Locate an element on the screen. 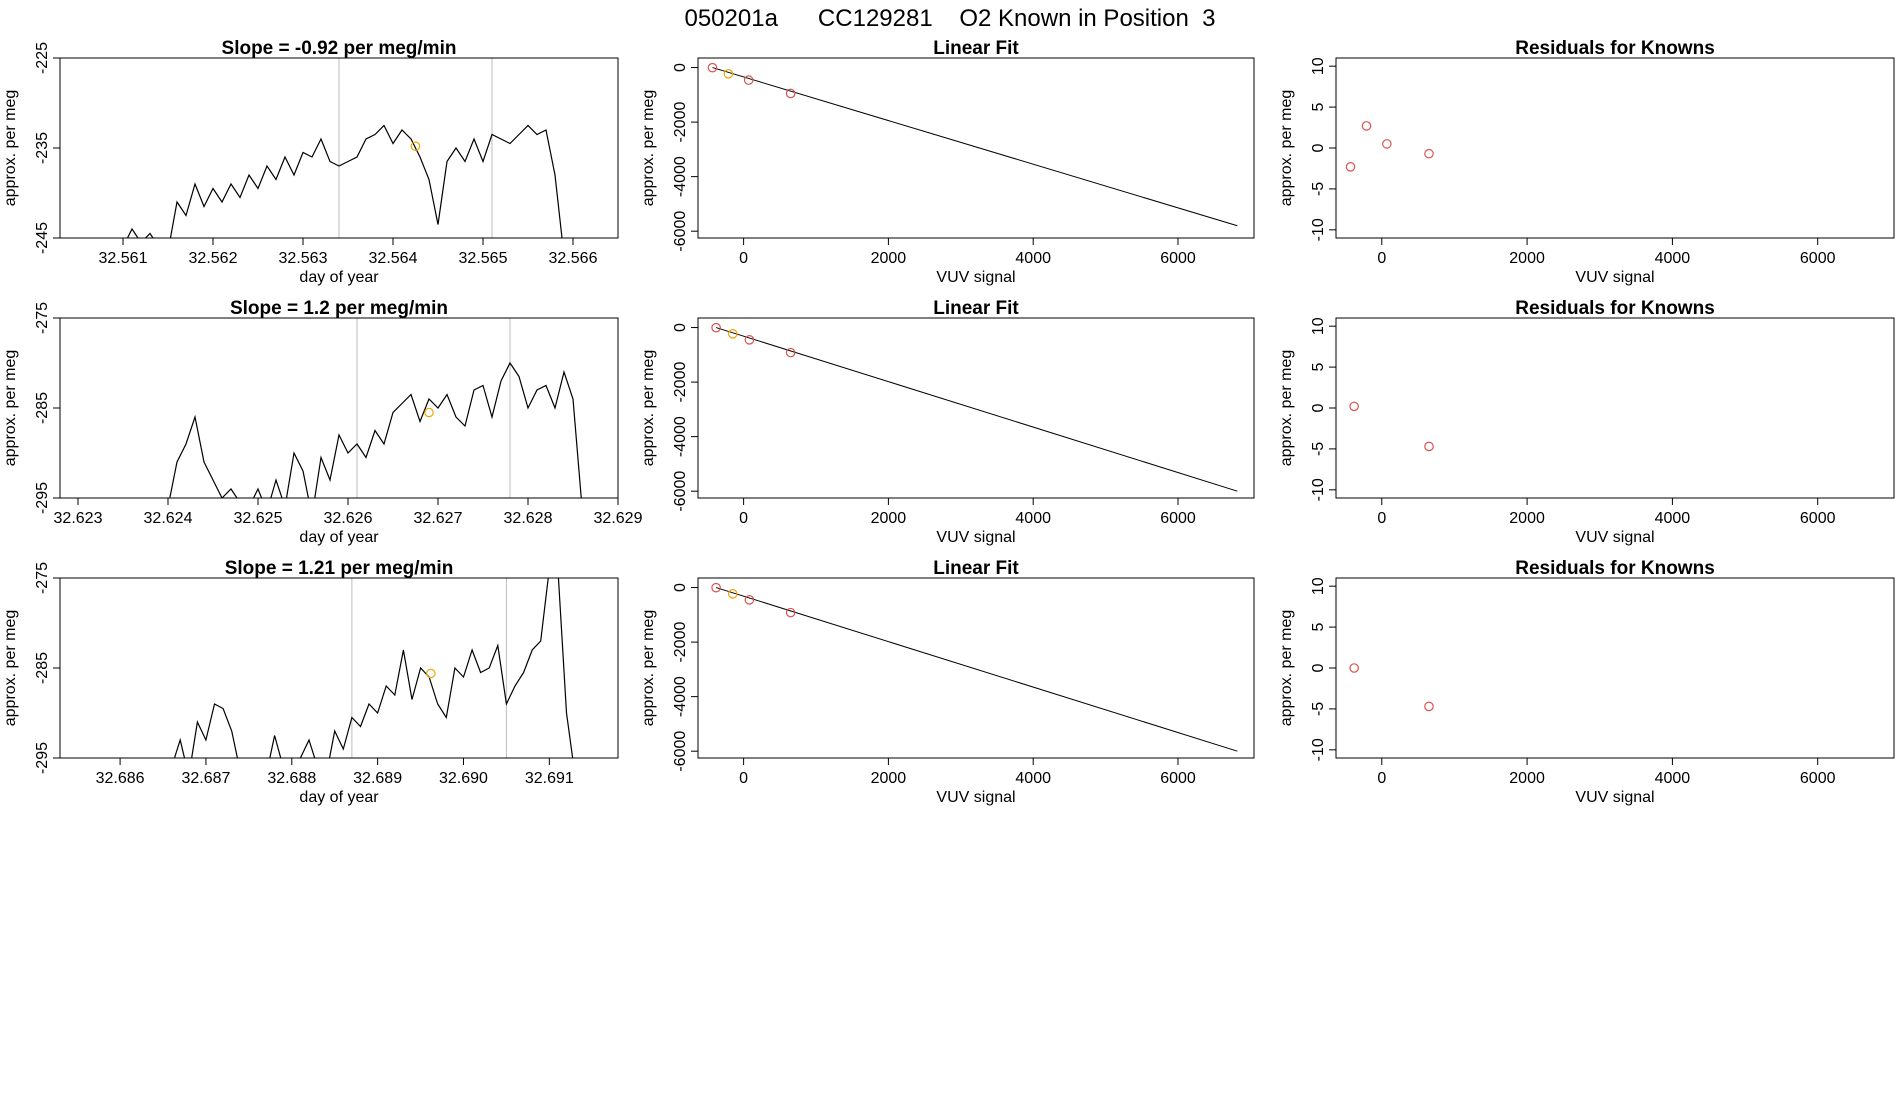 This screenshot has width=1900, height=1100. panel-title: Slope = 1.2 per meg/min is located at coordinates (339, 308).